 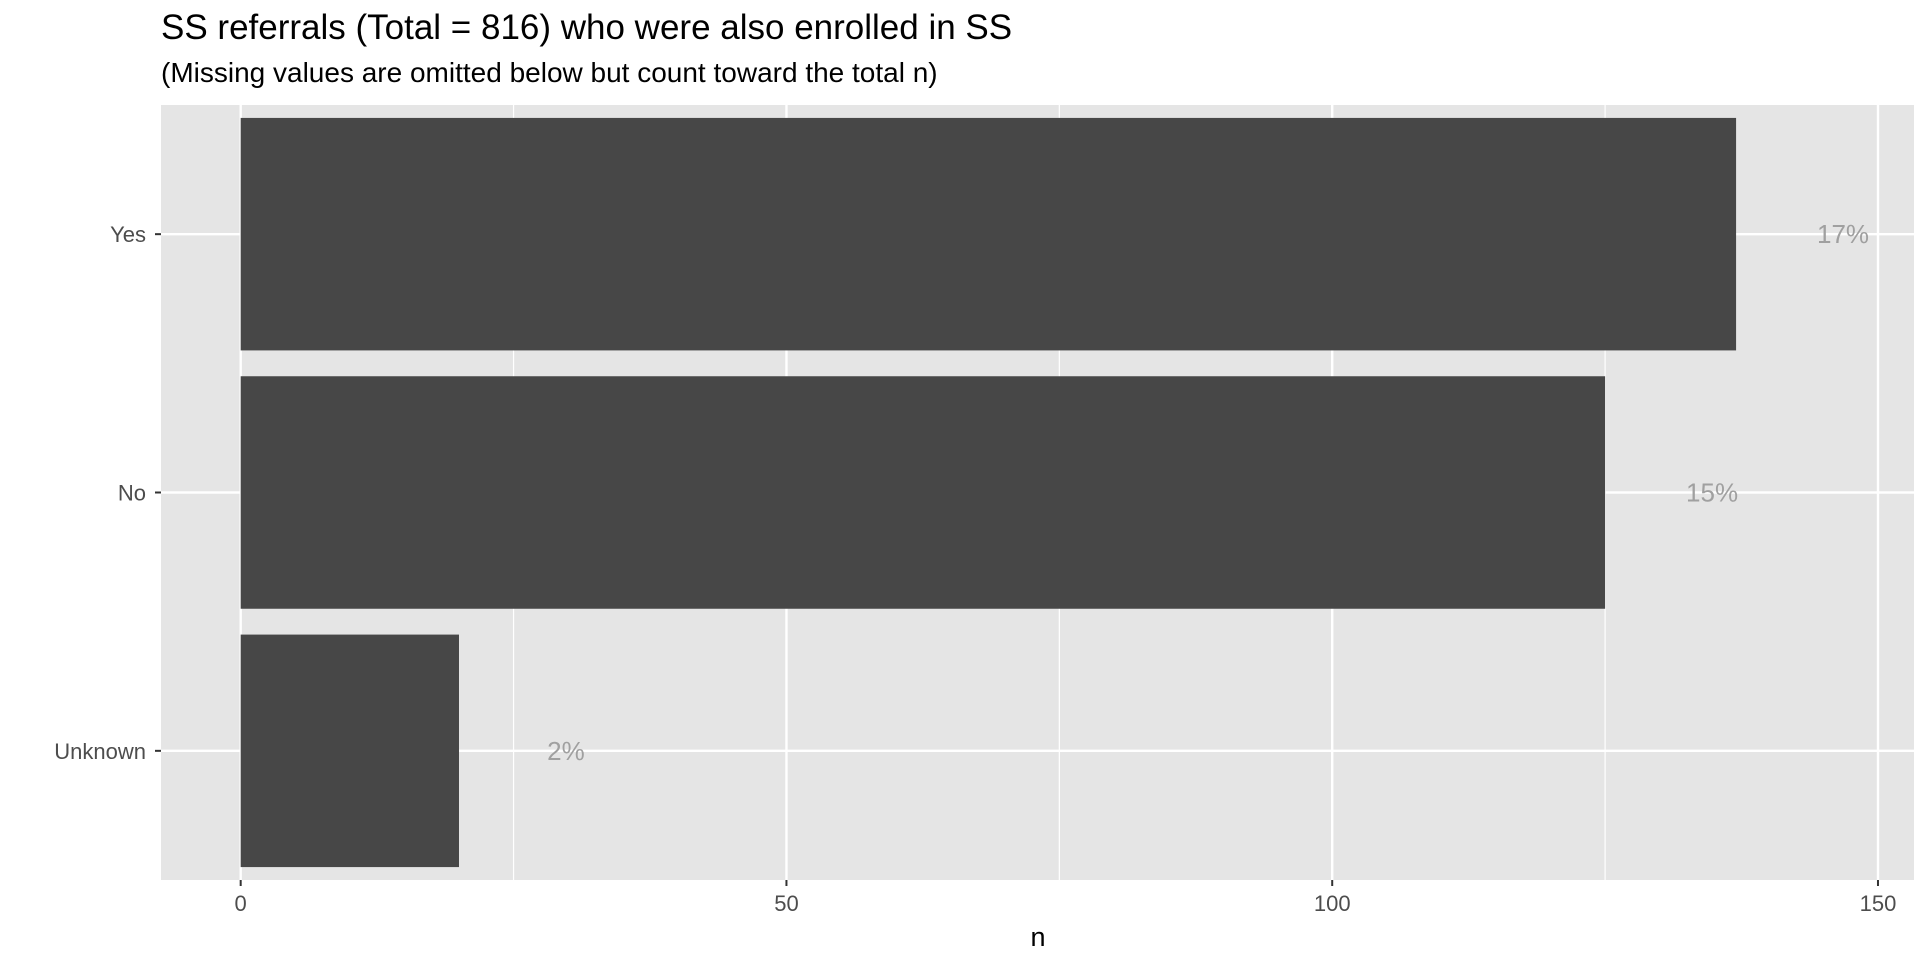 I want to click on x-axis: 0 50 100 150, so click(x=1066, y=898).